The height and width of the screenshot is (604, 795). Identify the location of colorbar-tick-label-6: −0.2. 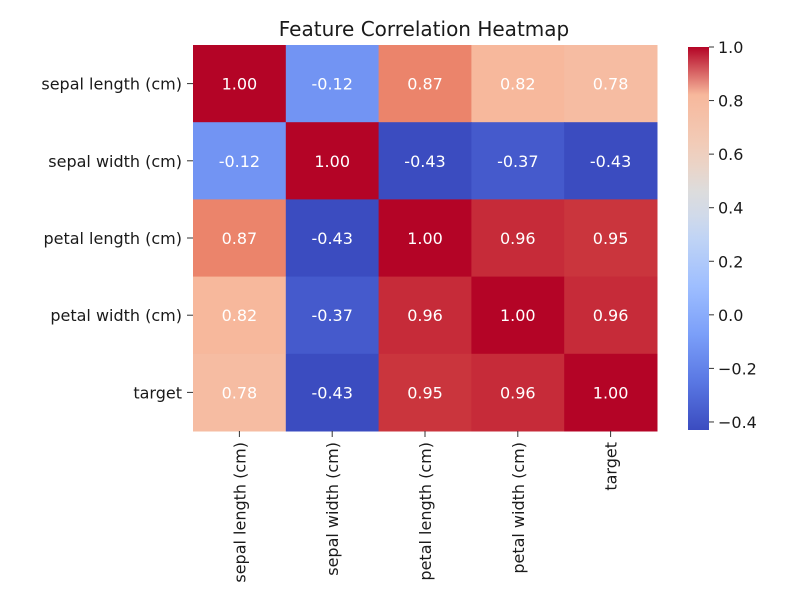
(737, 368).